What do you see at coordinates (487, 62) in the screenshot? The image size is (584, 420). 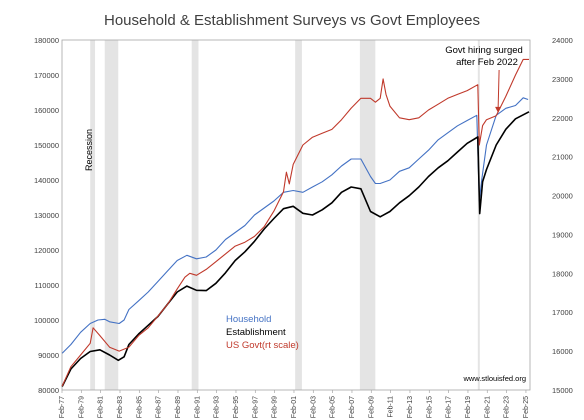 I see `annotation-line-2: after Feb 2022` at bounding box center [487, 62].